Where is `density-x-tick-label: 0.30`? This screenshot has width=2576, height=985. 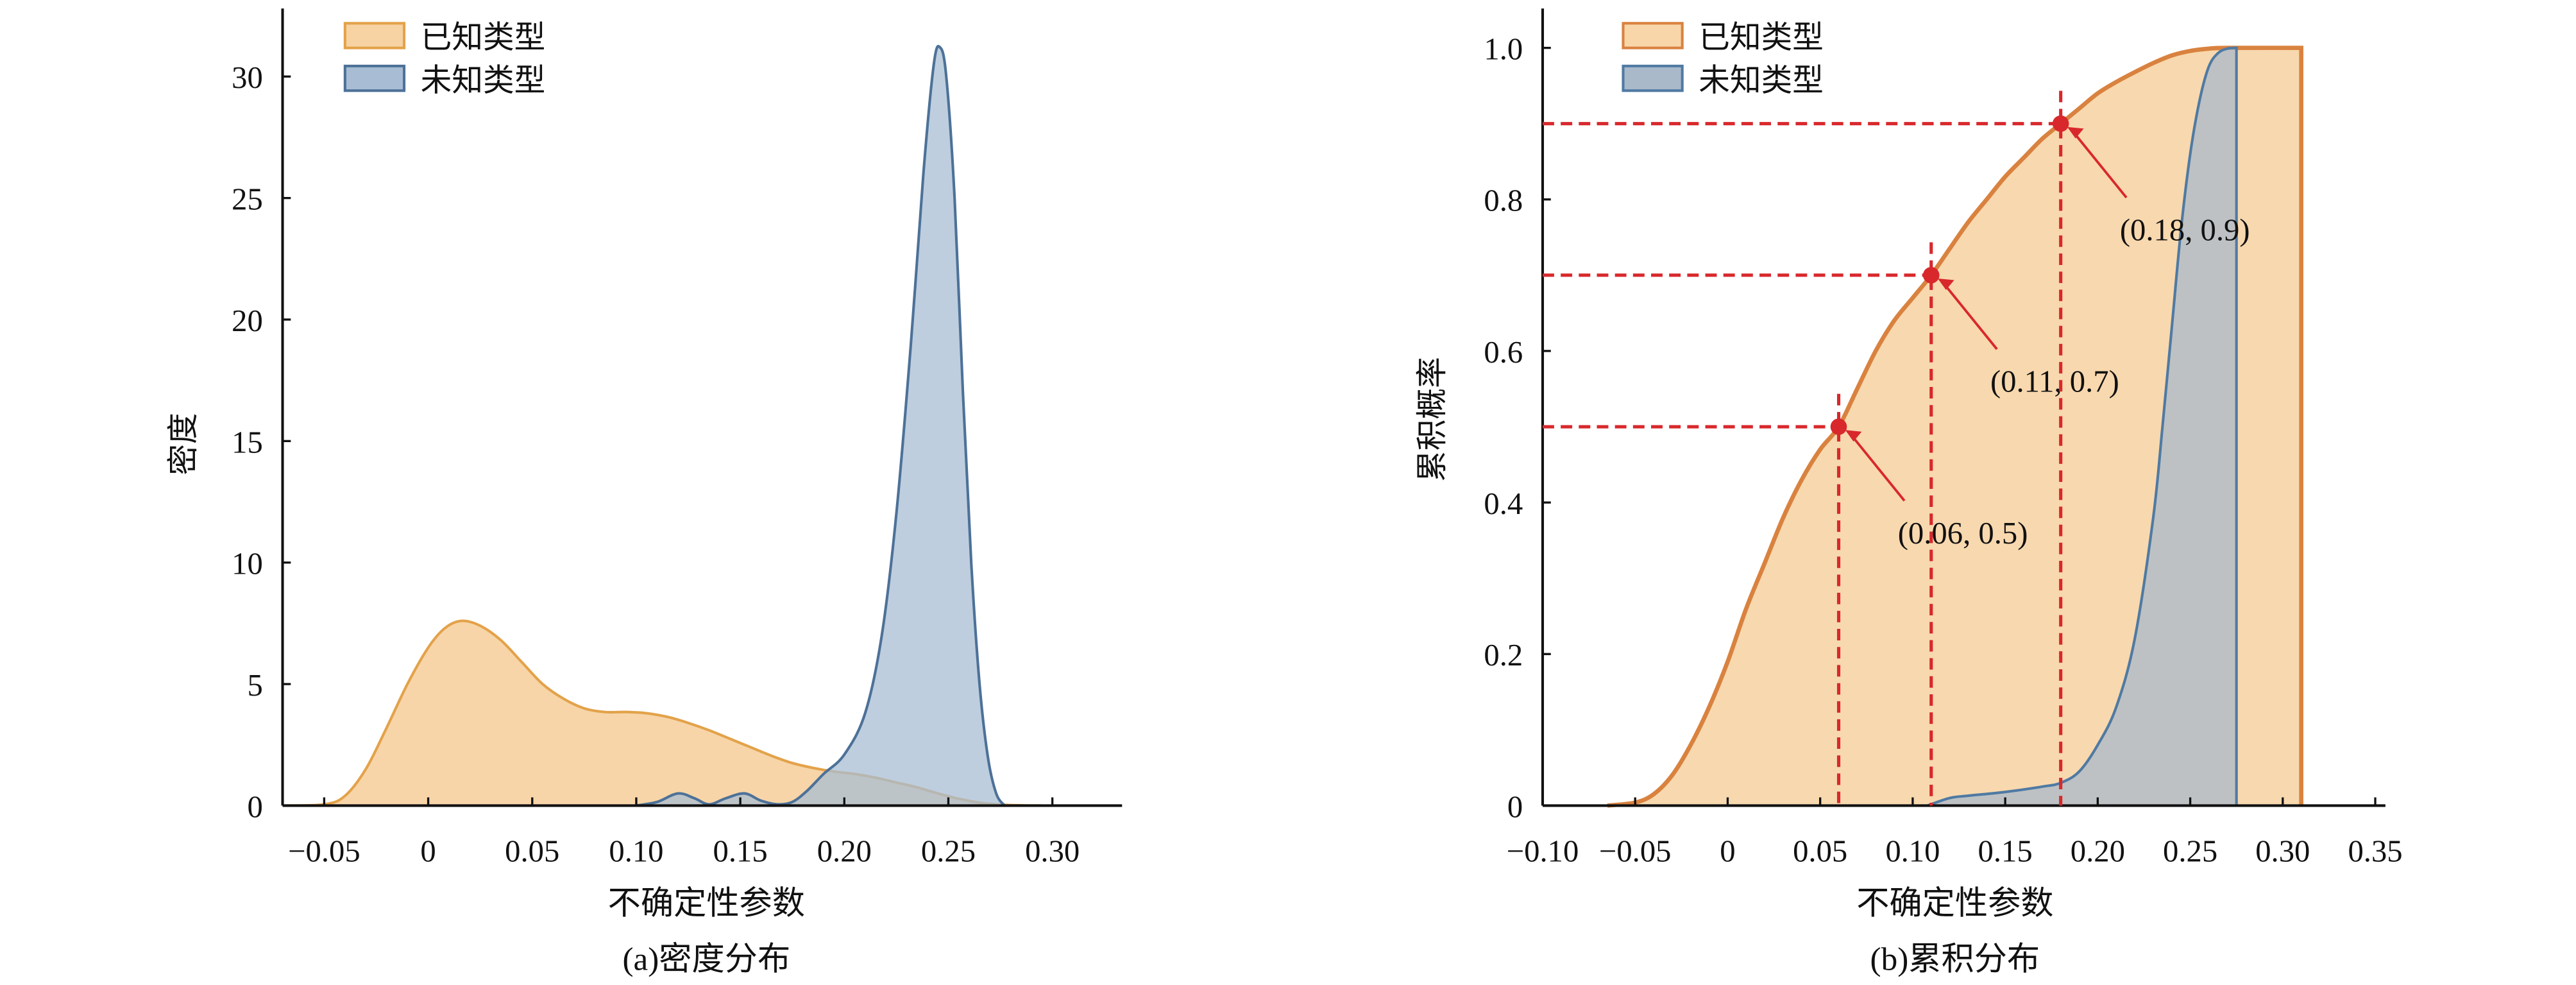
density-x-tick-label: 0.30 is located at coordinates (1052, 851).